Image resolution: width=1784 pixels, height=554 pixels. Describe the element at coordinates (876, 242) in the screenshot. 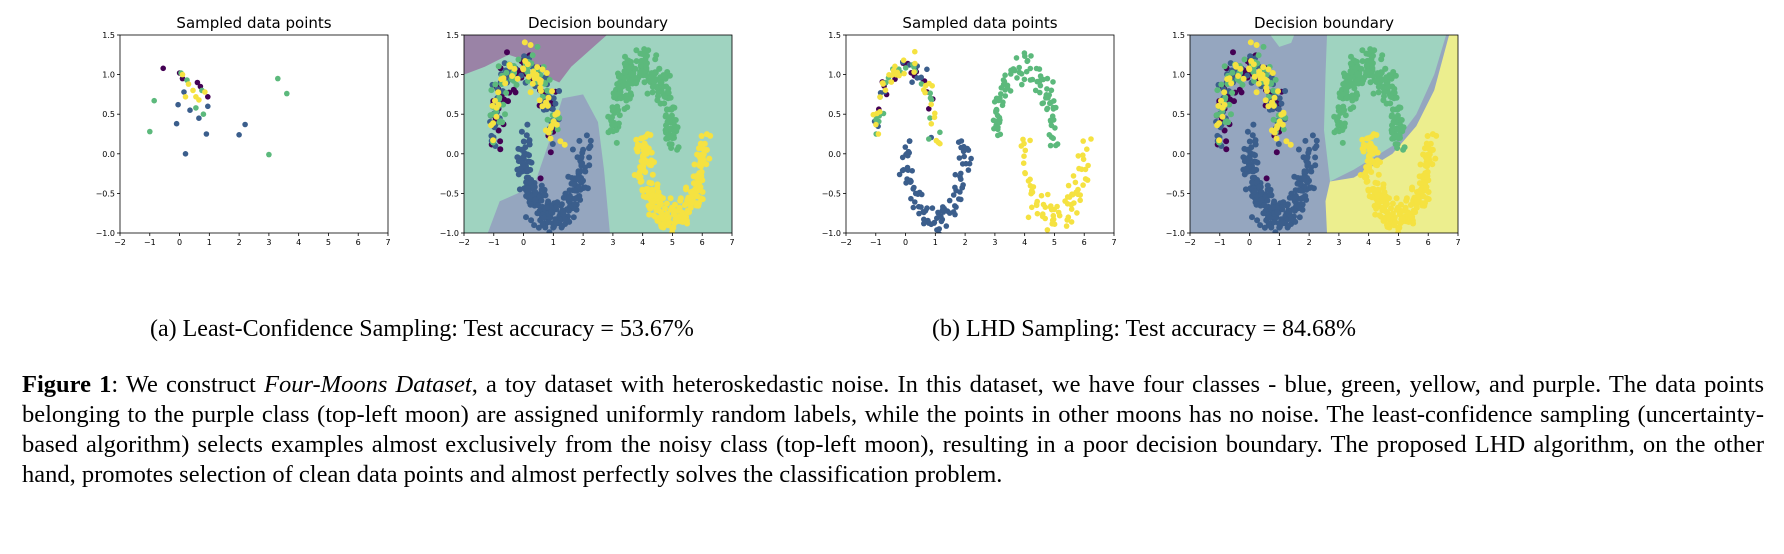

I see `x-tick-label: −1` at that location.